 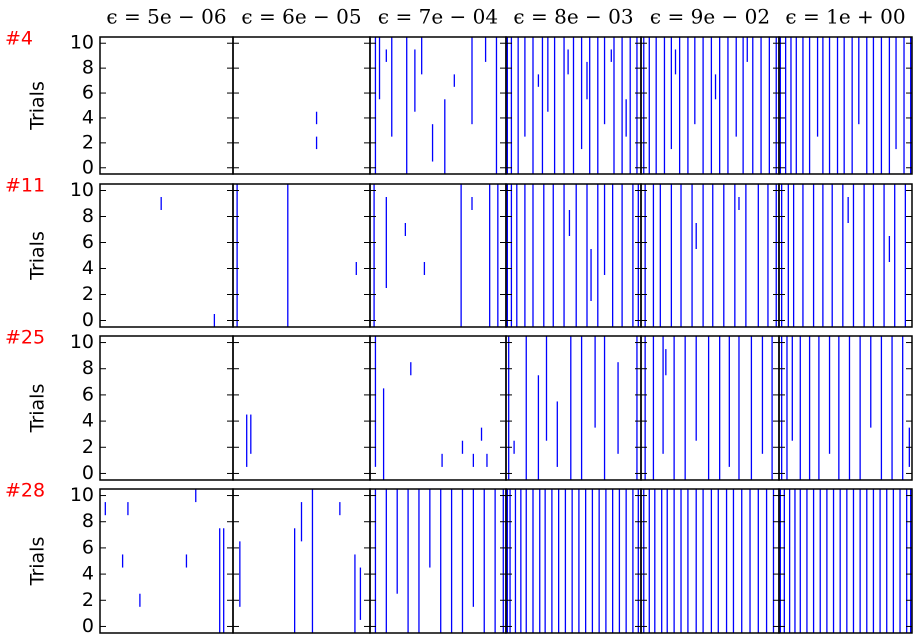 I want to click on column-title: ϵ = 5e − 06, so click(x=166, y=17).